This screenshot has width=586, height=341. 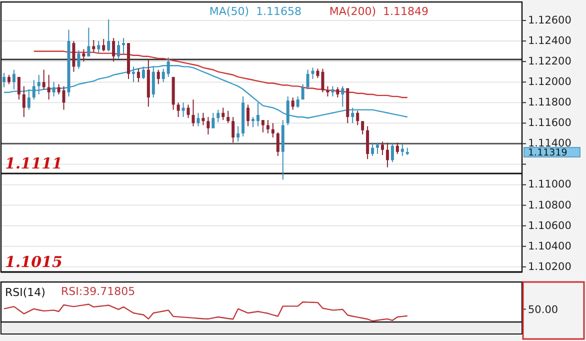 I want to click on y-tick-label: 1.12000, so click(x=550, y=82).